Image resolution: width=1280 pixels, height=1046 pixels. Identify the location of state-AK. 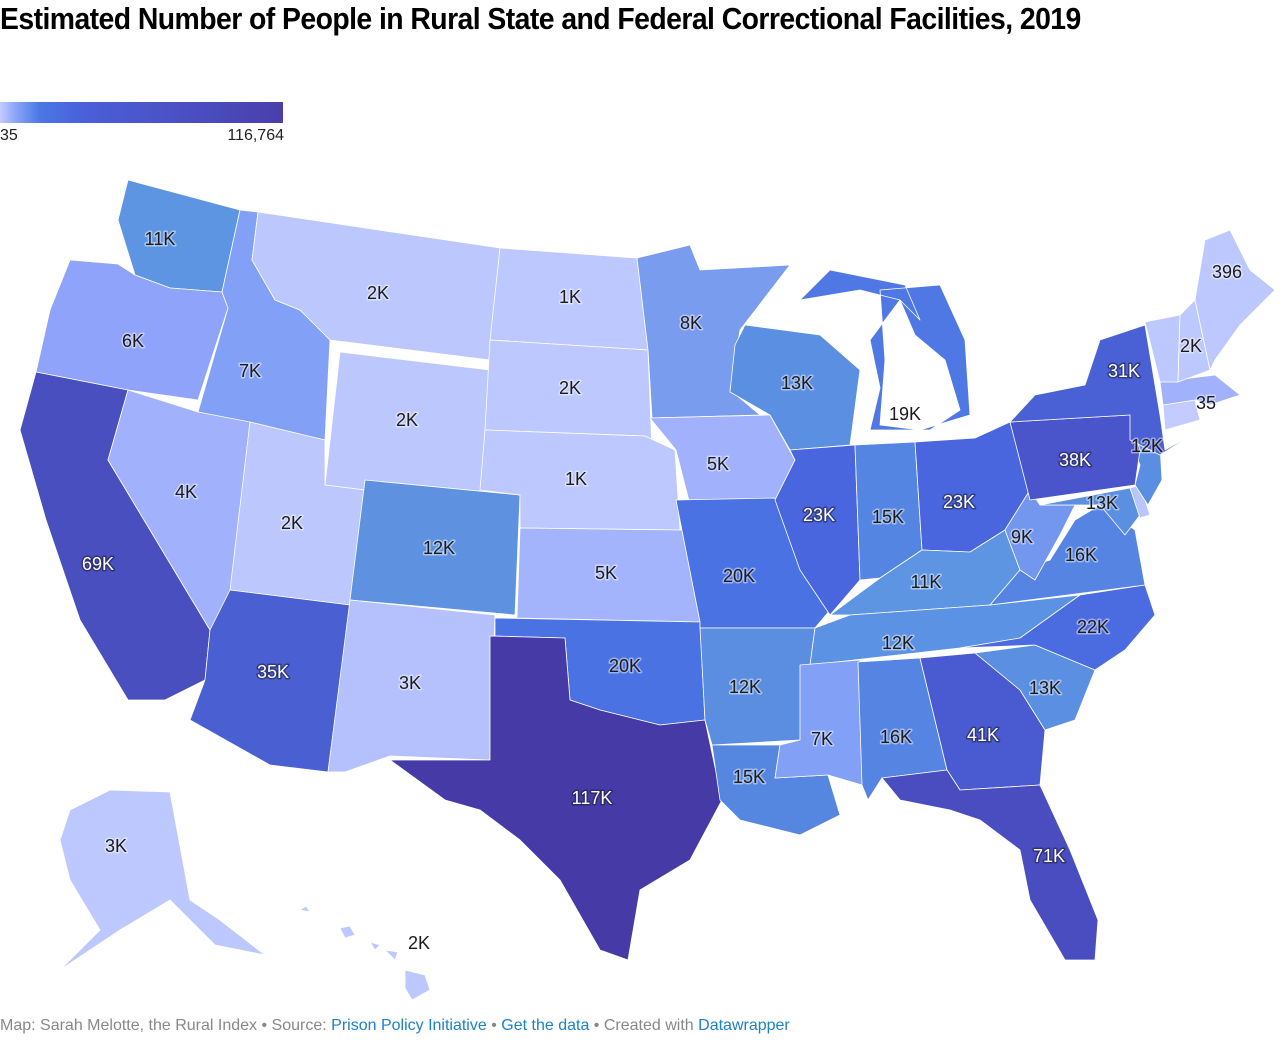
(162, 880).